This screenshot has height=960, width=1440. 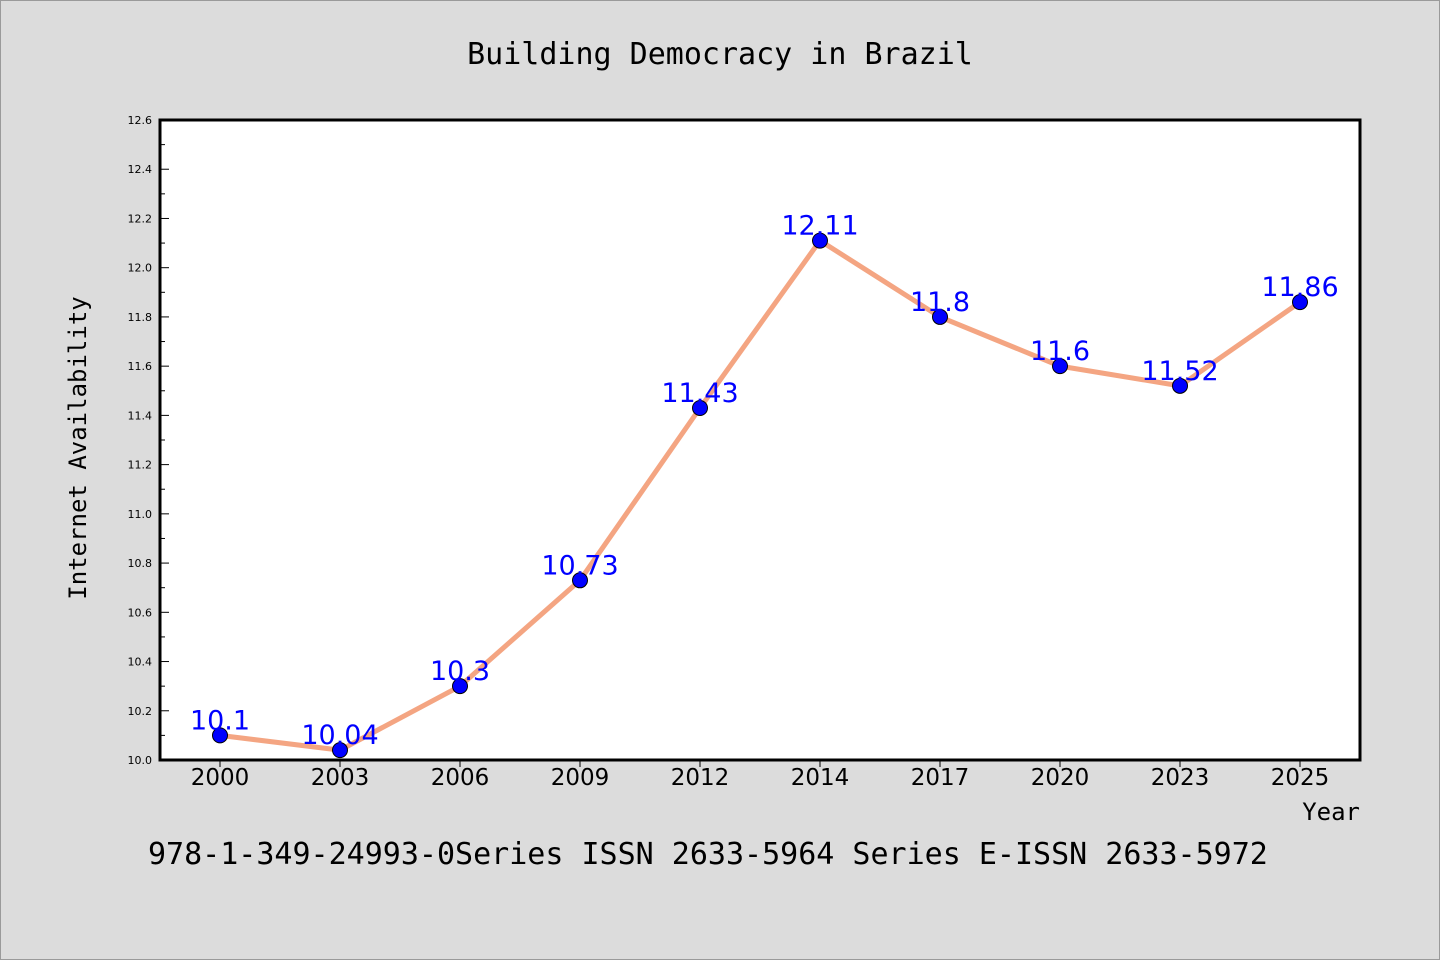 What do you see at coordinates (220, 720) in the screenshot?
I see `data-value-label: 10.1` at bounding box center [220, 720].